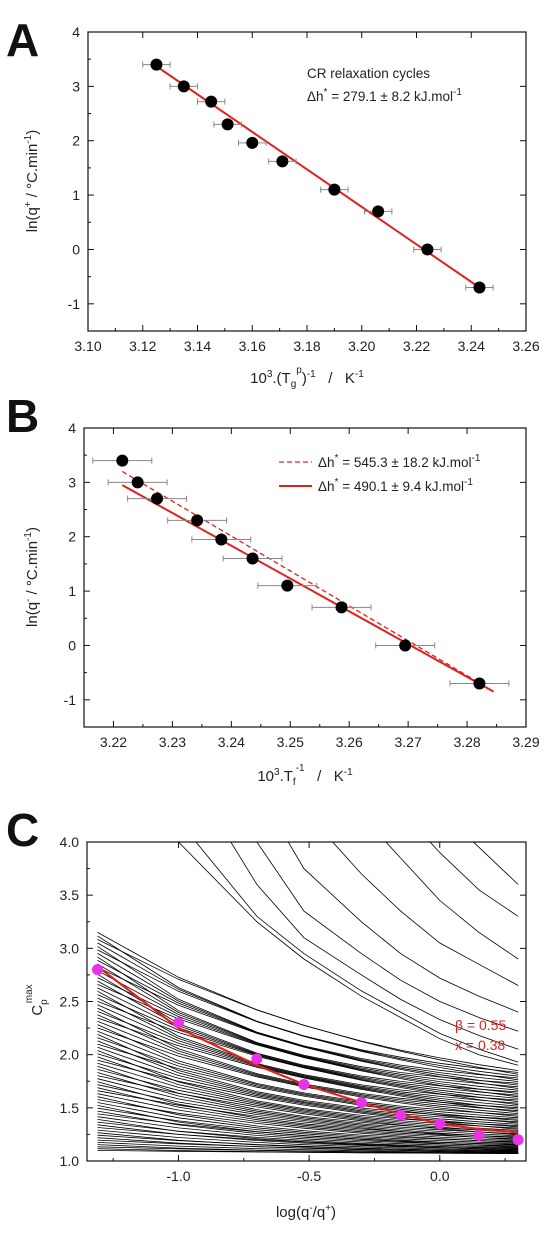 This screenshot has height=1244, width=550. What do you see at coordinates (395, 485) in the screenshot?
I see `legend-label-solid: Δh* = 490.1 ± 9.4 kJ.mol-1` at bounding box center [395, 485].